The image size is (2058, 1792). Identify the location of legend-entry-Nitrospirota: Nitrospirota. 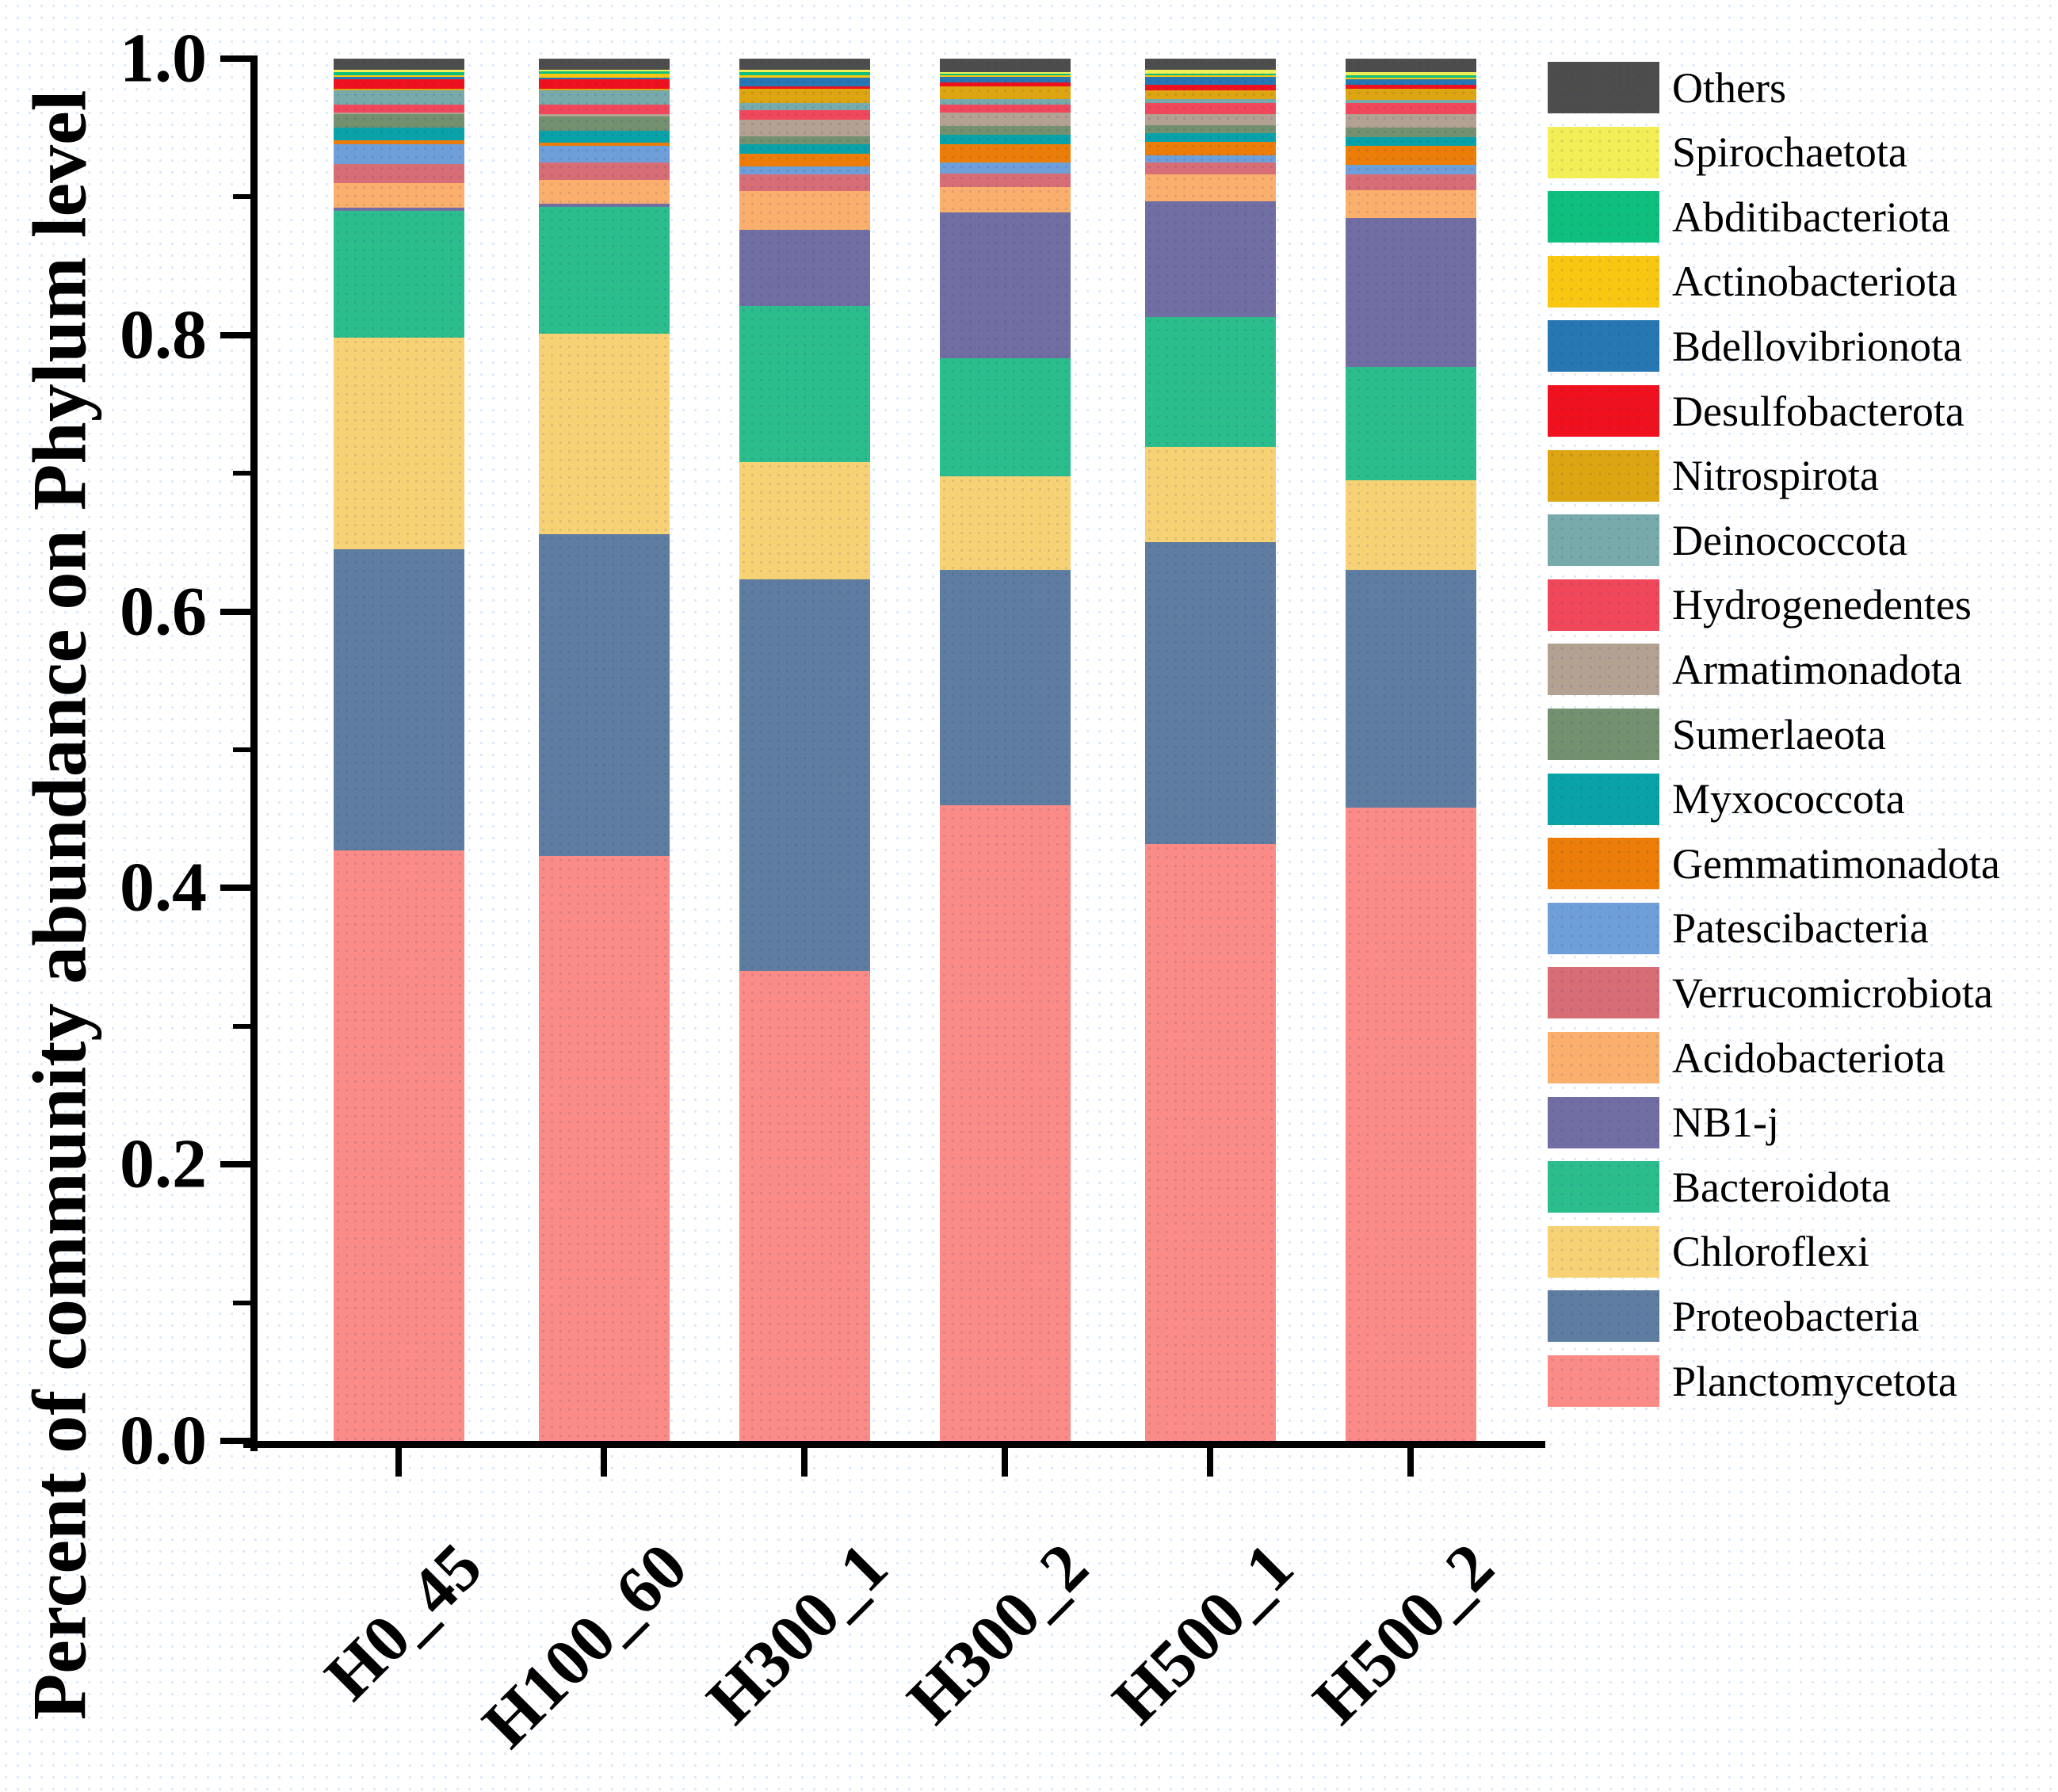
(1801, 476).